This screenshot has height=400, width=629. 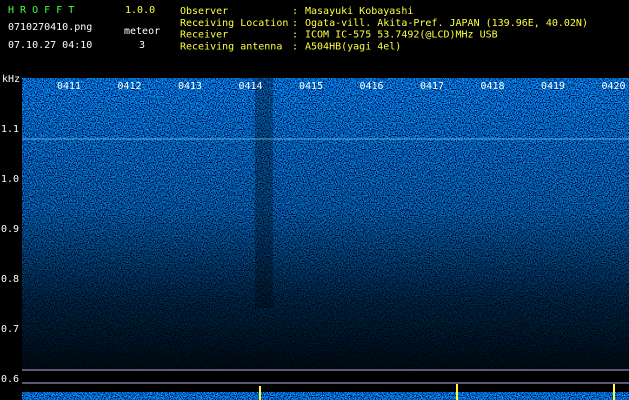 What do you see at coordinates (69, 86) in the screenshot?
I see `time-label: 0411` at bounding box center [69, 86].